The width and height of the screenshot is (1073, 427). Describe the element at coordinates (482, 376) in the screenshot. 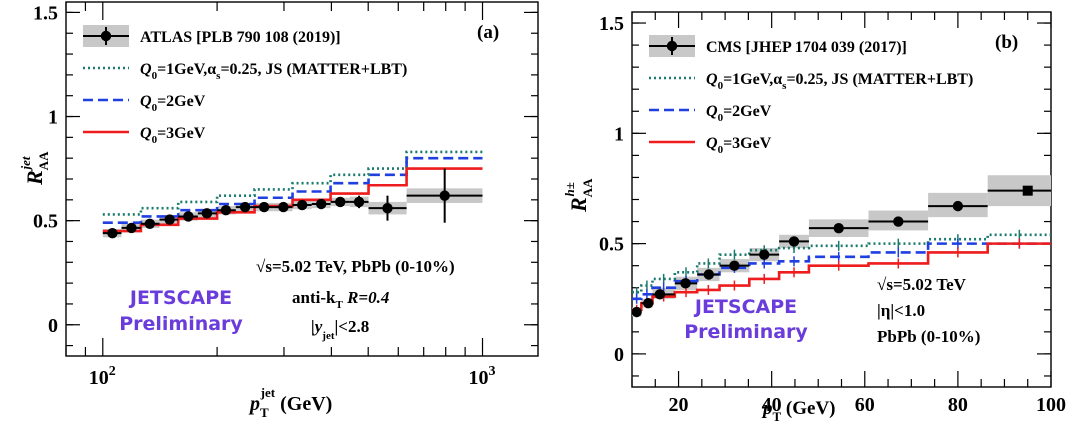

I see `panel-a-xtick-label: 10³` at that location.